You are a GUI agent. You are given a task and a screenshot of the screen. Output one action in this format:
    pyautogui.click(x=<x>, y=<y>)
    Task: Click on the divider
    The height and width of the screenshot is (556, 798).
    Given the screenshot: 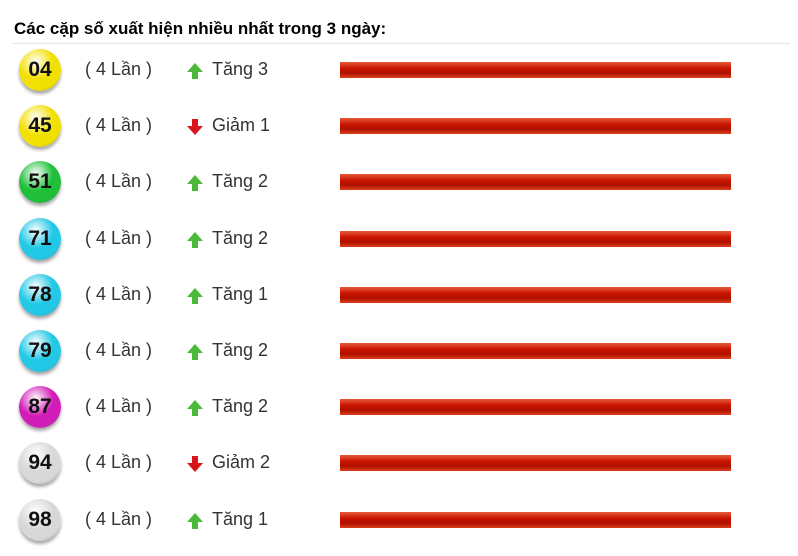 What is the action you would take?
    pyautogui.click(x=401, y=43)
    